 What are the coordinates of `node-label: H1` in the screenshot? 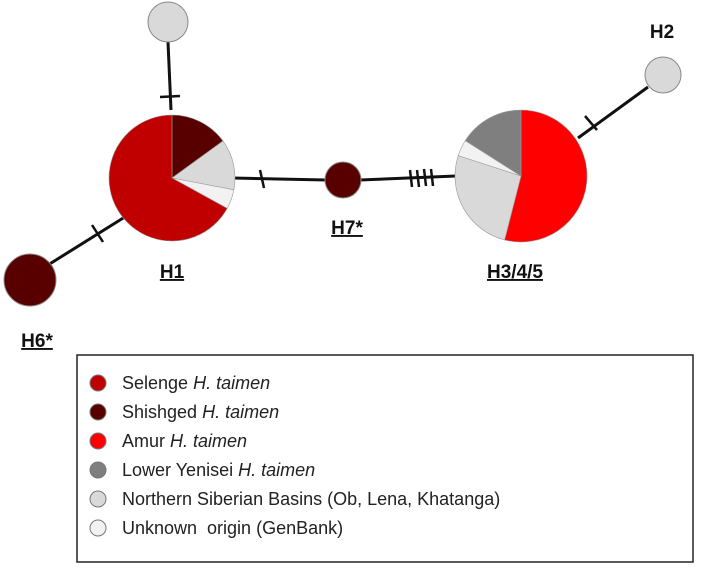 It's located at (172, 272).